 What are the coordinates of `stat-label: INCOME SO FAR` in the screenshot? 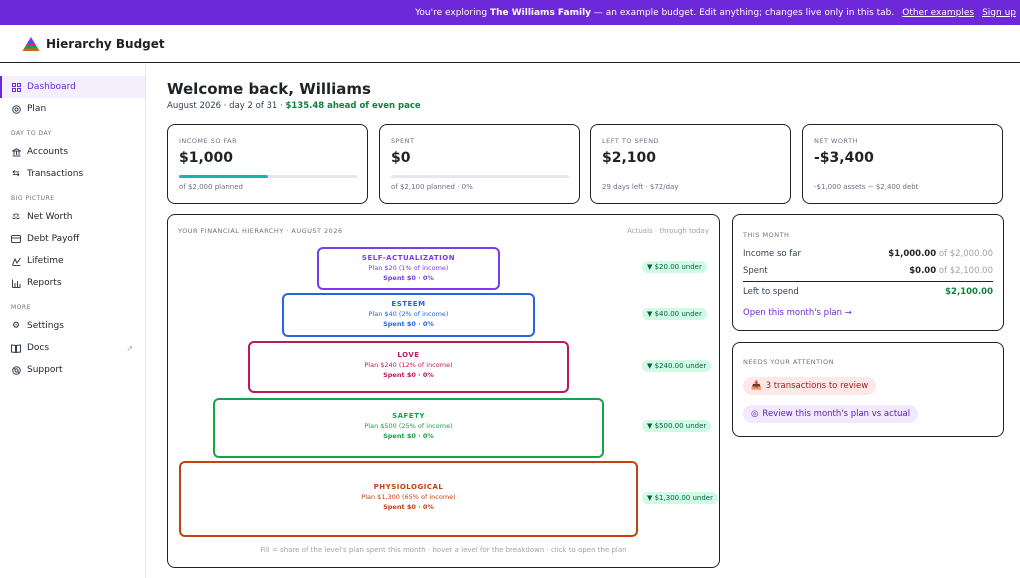 It's located at (208, 141).